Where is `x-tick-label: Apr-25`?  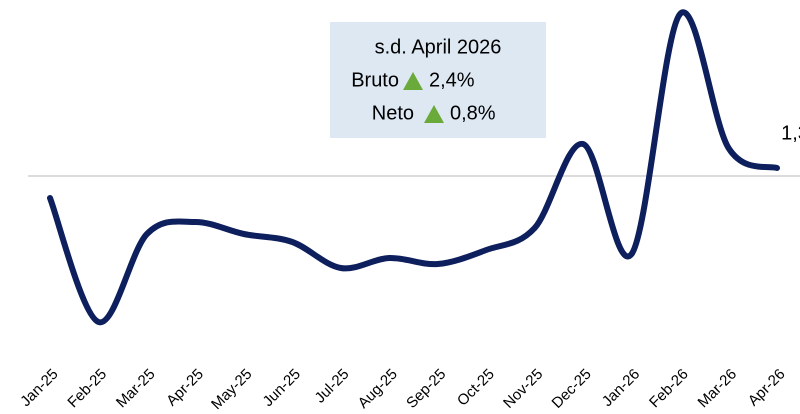
x-tick-label: Apr-25 is located at coordinates (185, 388).